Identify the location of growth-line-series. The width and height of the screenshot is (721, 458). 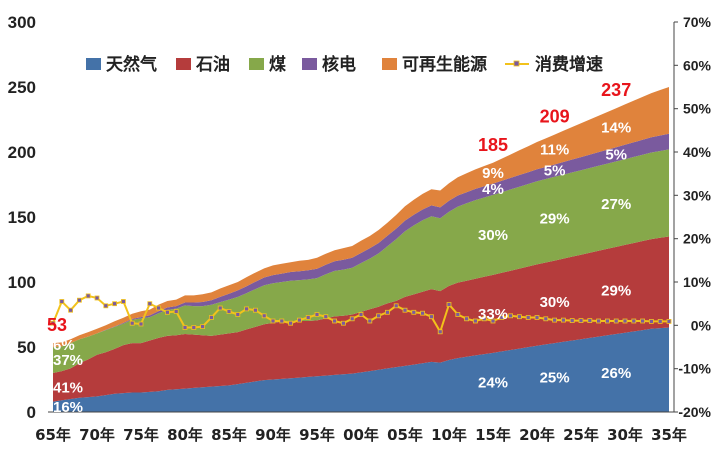
(361, 314).